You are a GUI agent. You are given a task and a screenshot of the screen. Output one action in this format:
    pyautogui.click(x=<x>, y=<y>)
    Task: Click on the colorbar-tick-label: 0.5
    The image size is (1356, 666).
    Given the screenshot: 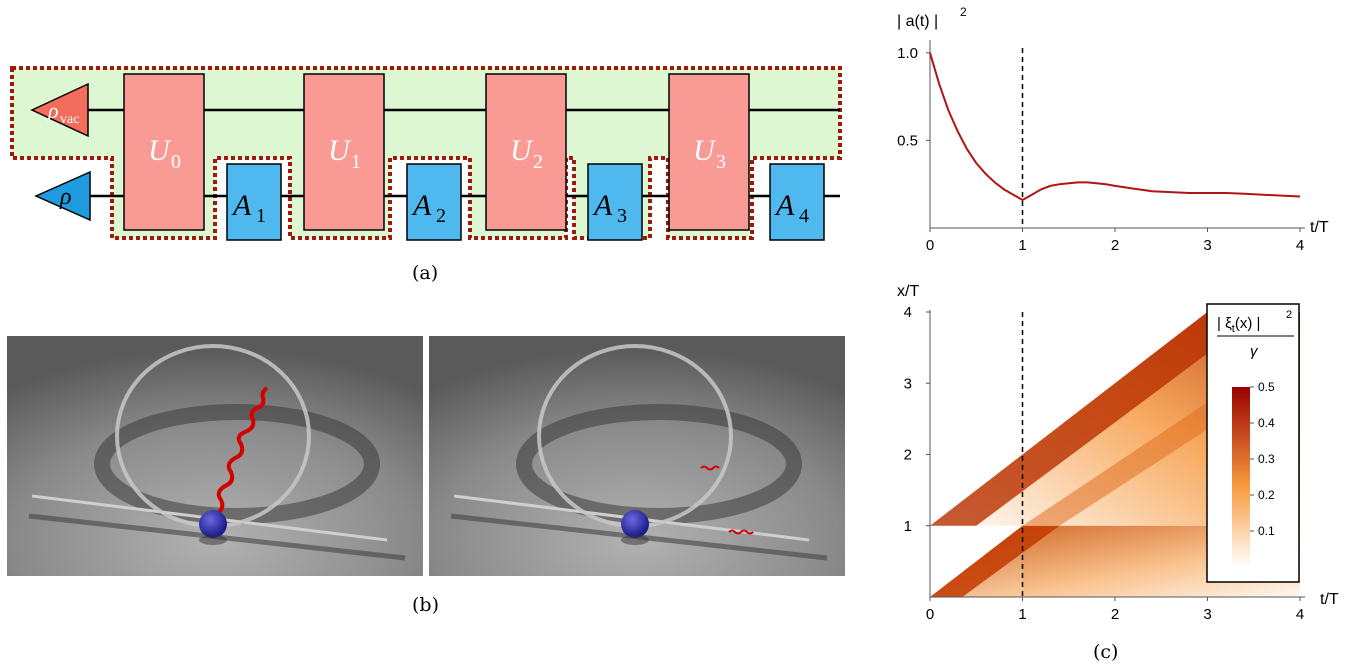 What is the action you would take?
    pyautogui.click(x=1266, y=387)
    